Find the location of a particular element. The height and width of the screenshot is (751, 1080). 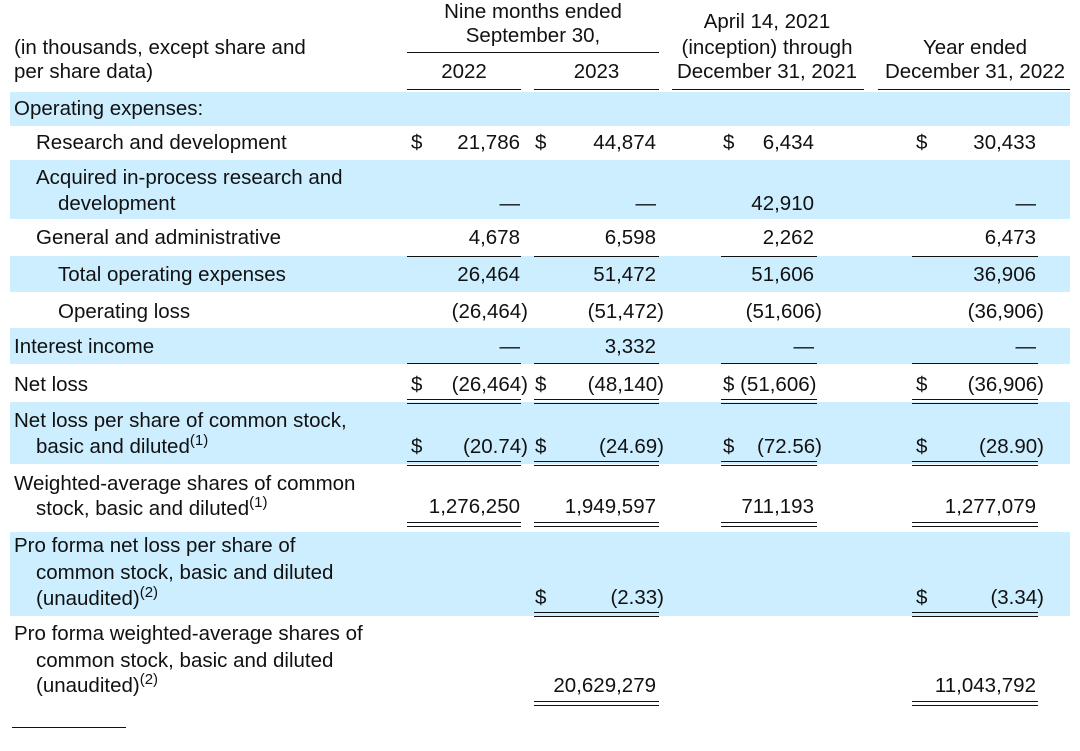

row-label-rd: Research and development is located at coordinates (161, 142).